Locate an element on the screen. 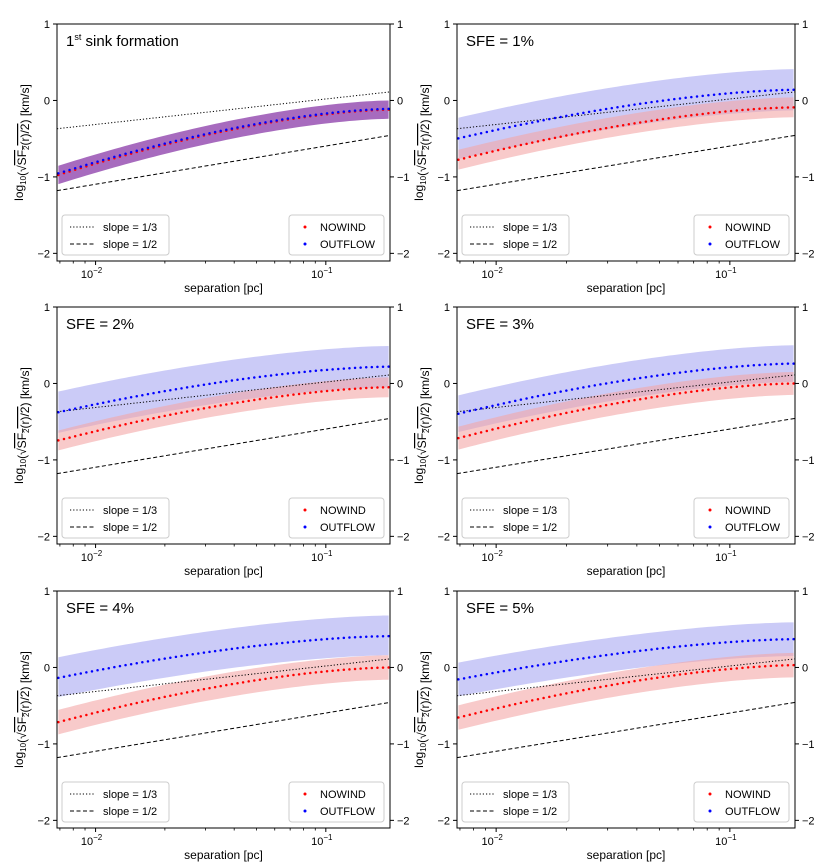 This screenshot has width=830, height=865. panel-title: SFE = 5% is located at coordinates (500, 608).